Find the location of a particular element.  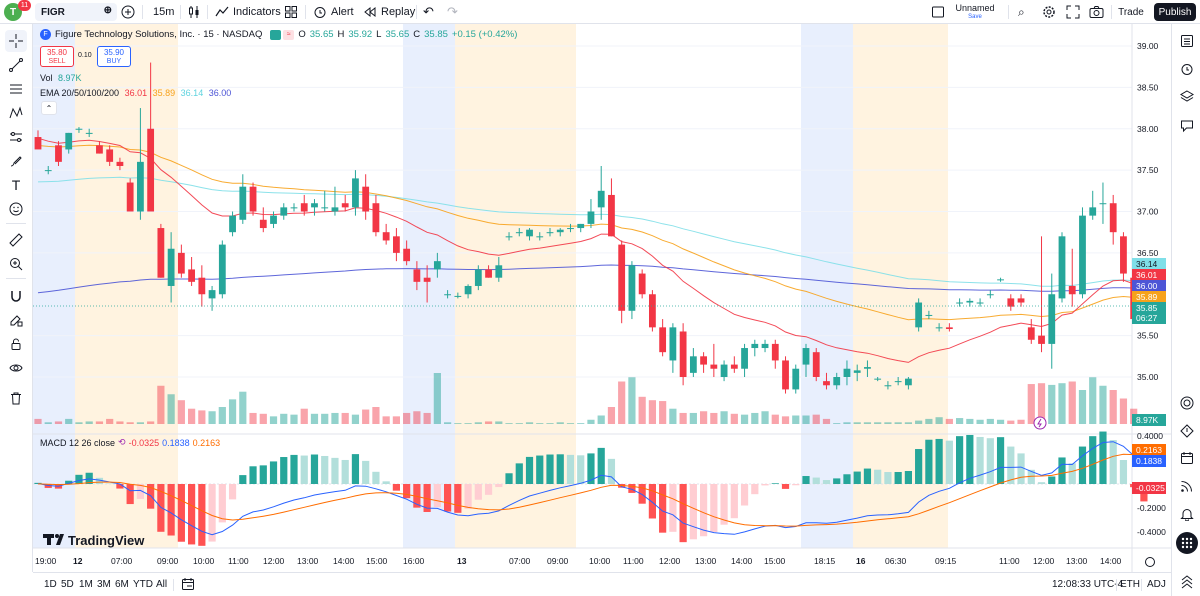

zoom-tool is located at coordinates (16, 264).